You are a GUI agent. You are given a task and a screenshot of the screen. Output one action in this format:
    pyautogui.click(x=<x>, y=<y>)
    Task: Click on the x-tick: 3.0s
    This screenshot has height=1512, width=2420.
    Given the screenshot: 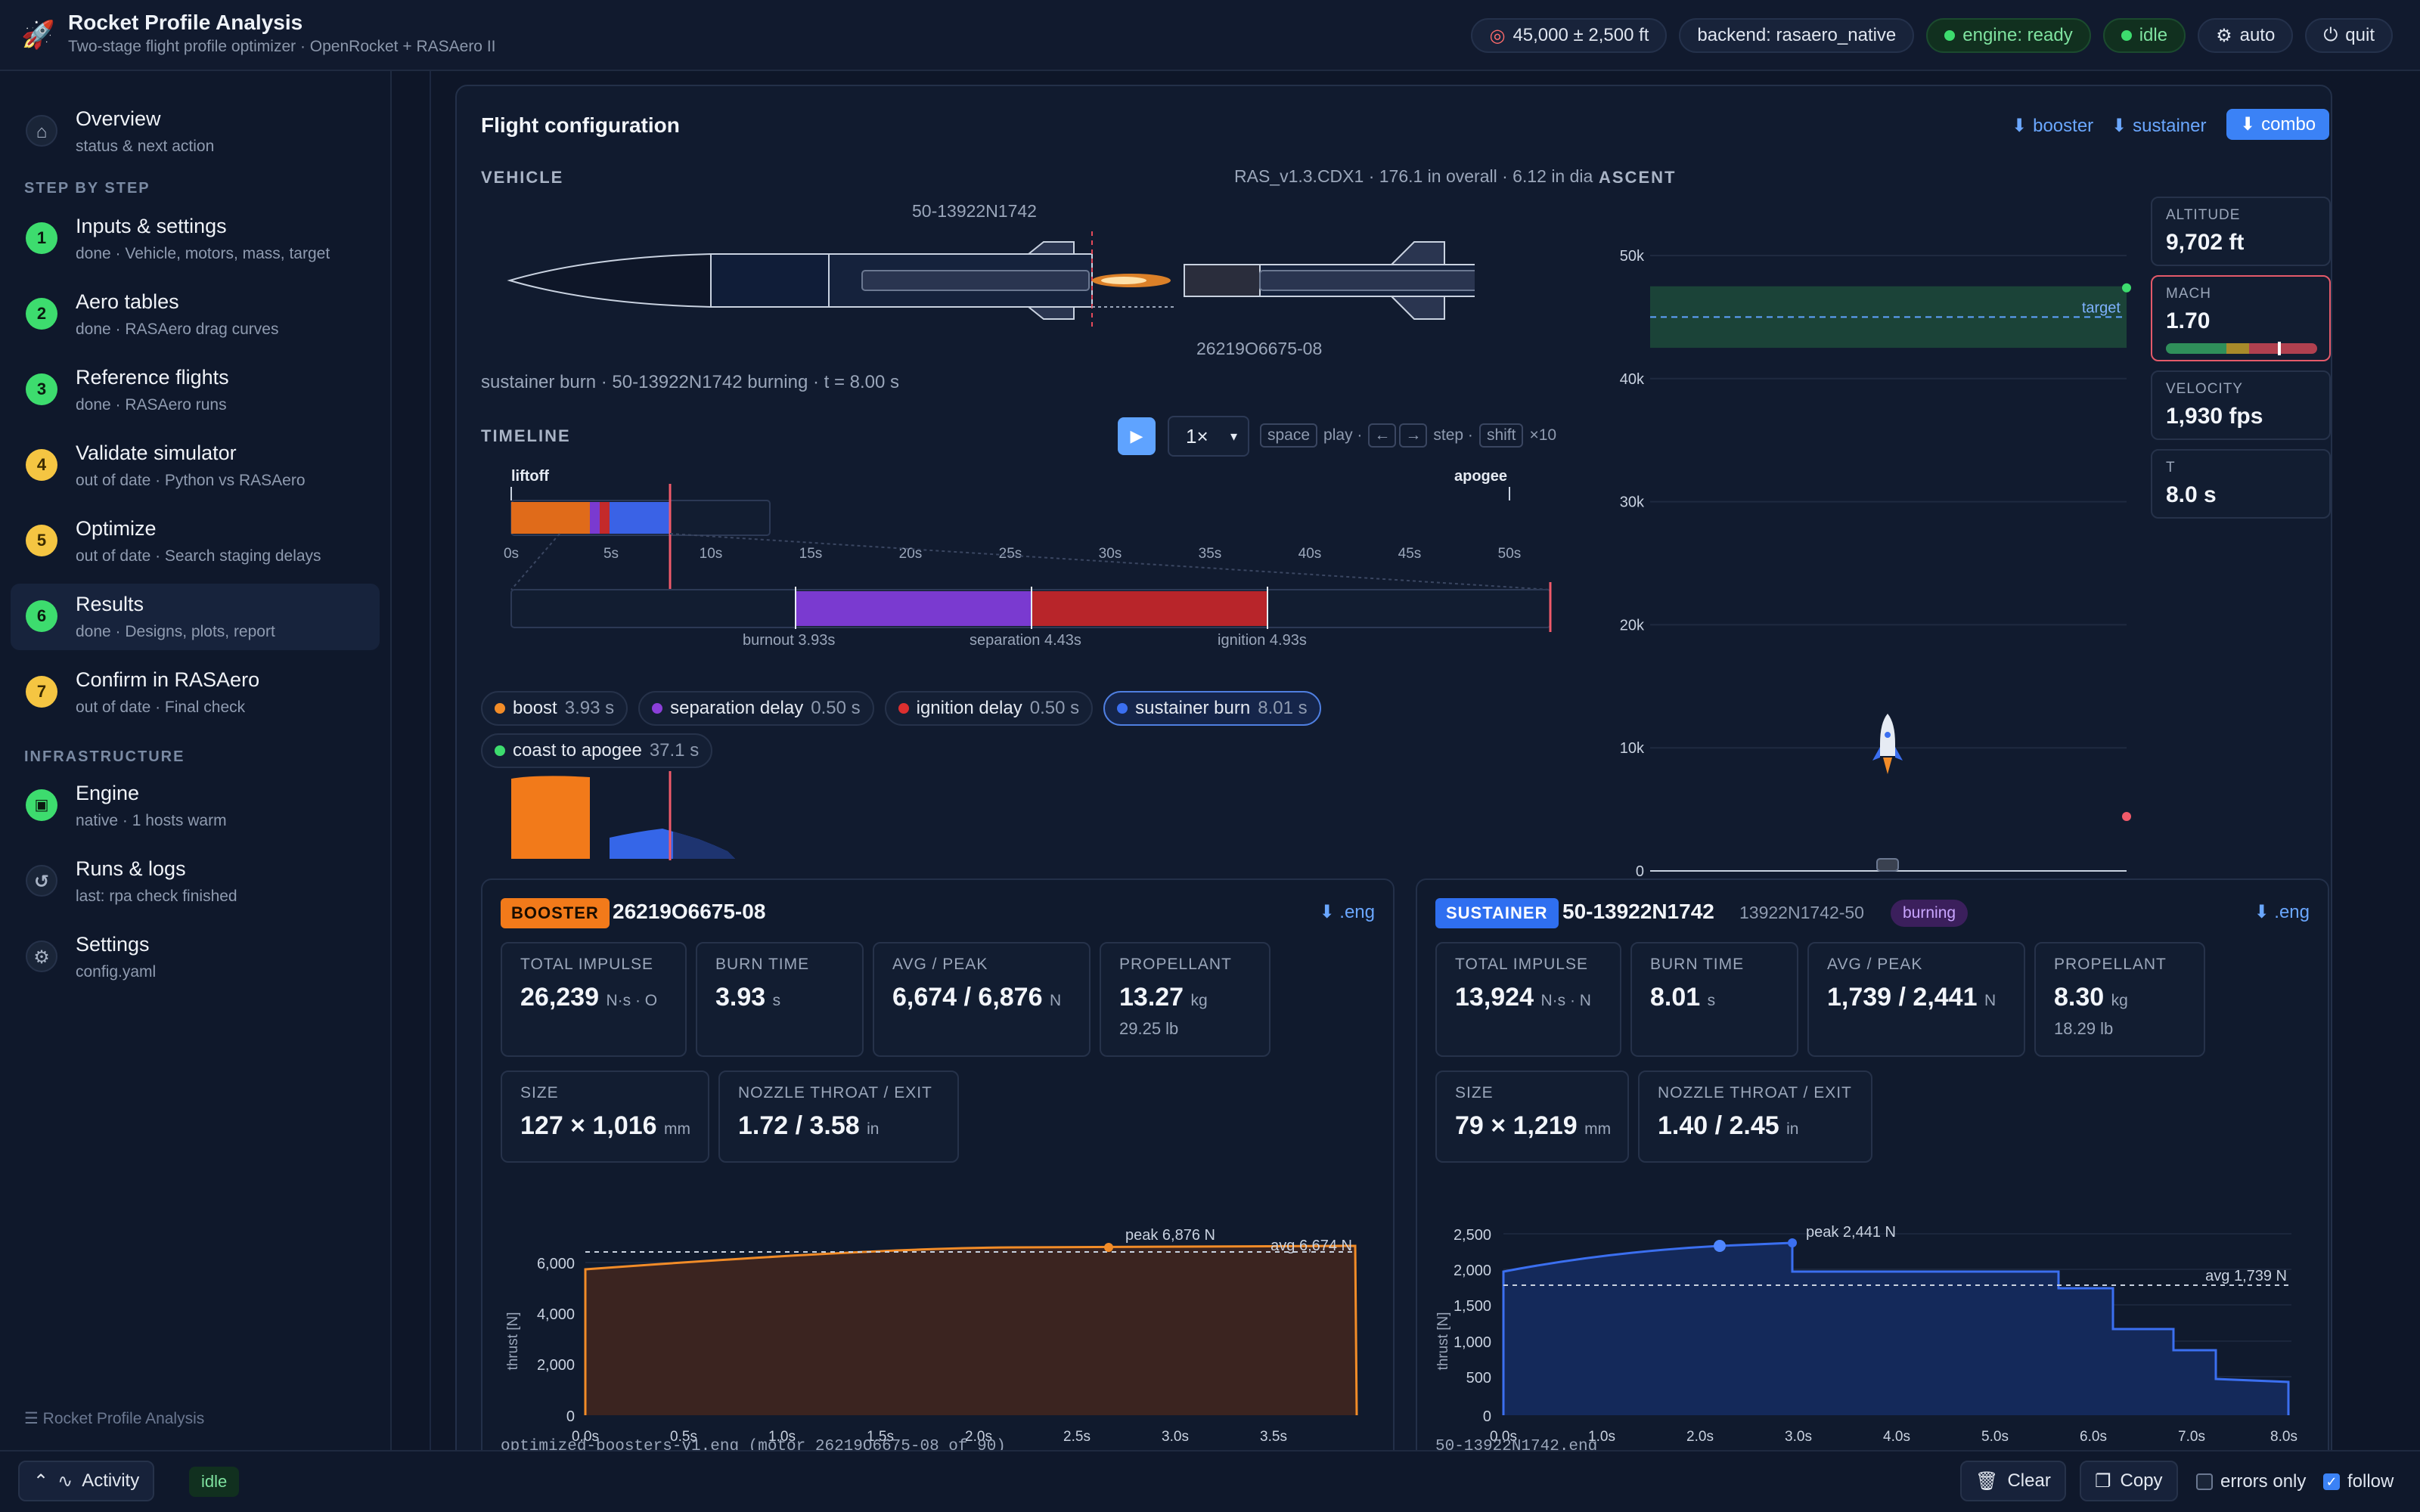 What is the action you would take?
    pyautogui.click(x=1175, y=1437)
    